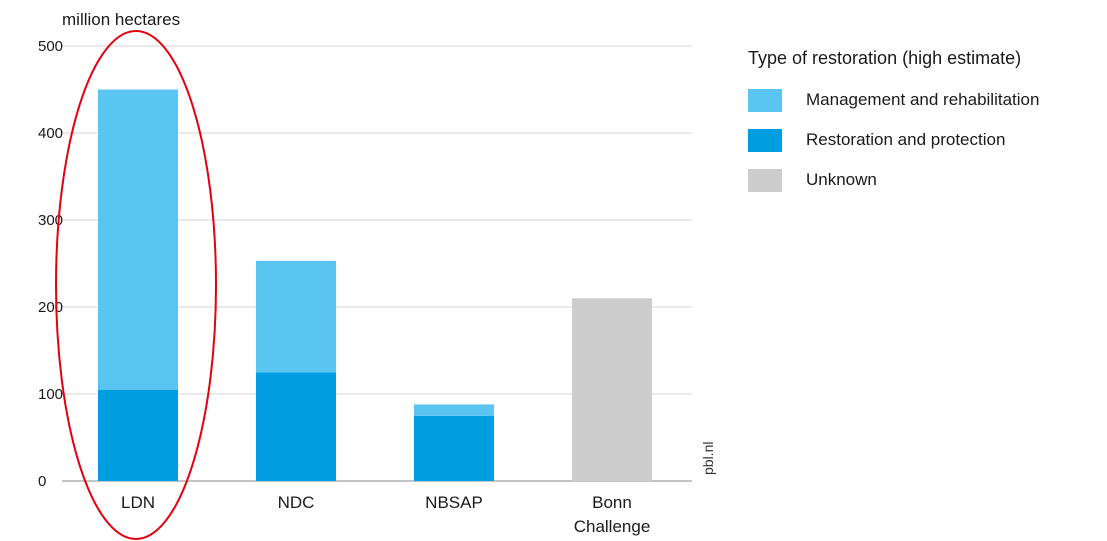 The height and width of the screenshot is (541, 1107). I want to click on legend-swatch-restoration, so click(765, 140).